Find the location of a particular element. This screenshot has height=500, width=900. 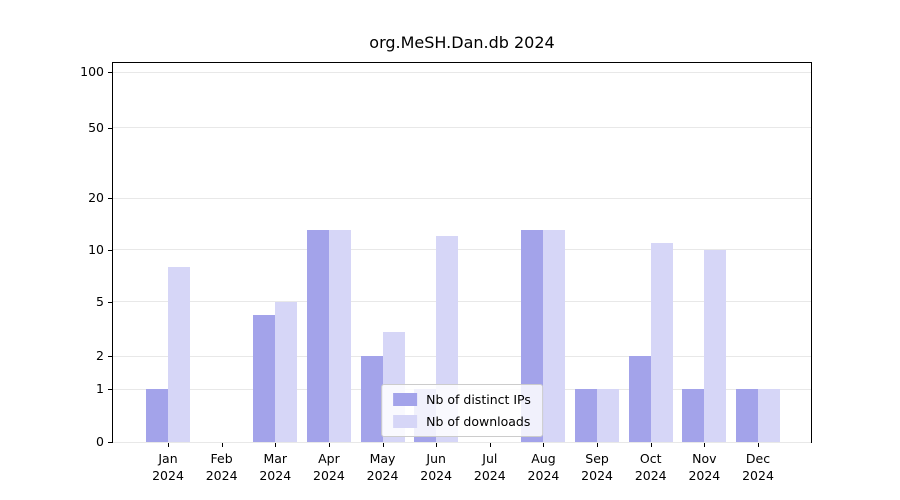

y-tick-label-1: 1 is located at coordinates (100, 389).